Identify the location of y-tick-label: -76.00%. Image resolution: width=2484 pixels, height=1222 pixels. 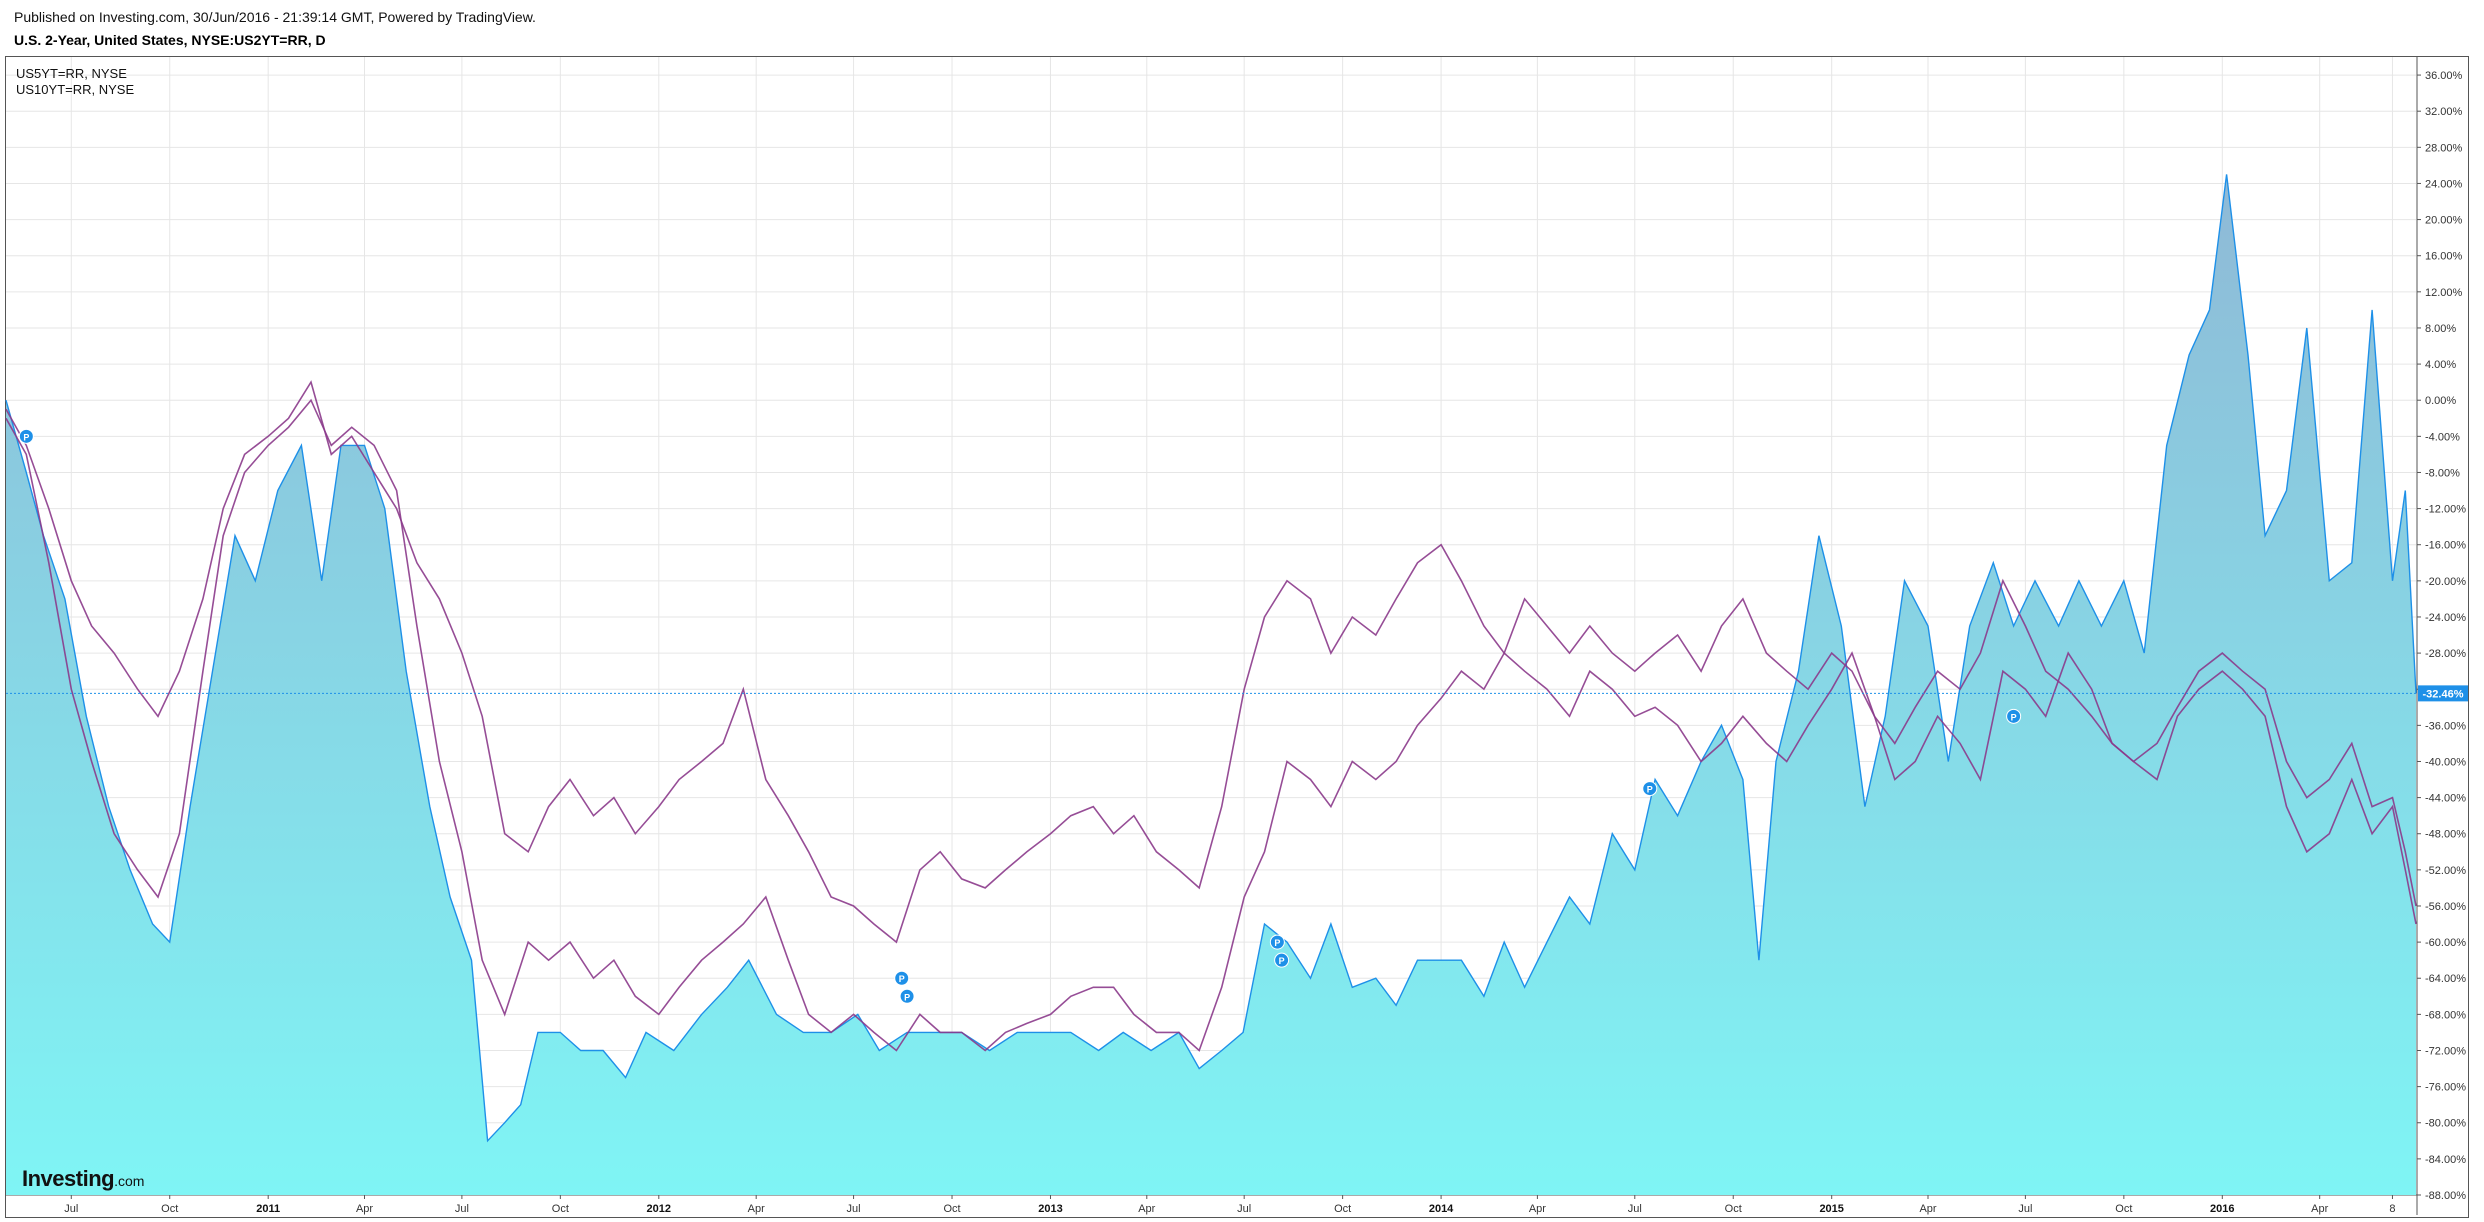
(2445, 1088).